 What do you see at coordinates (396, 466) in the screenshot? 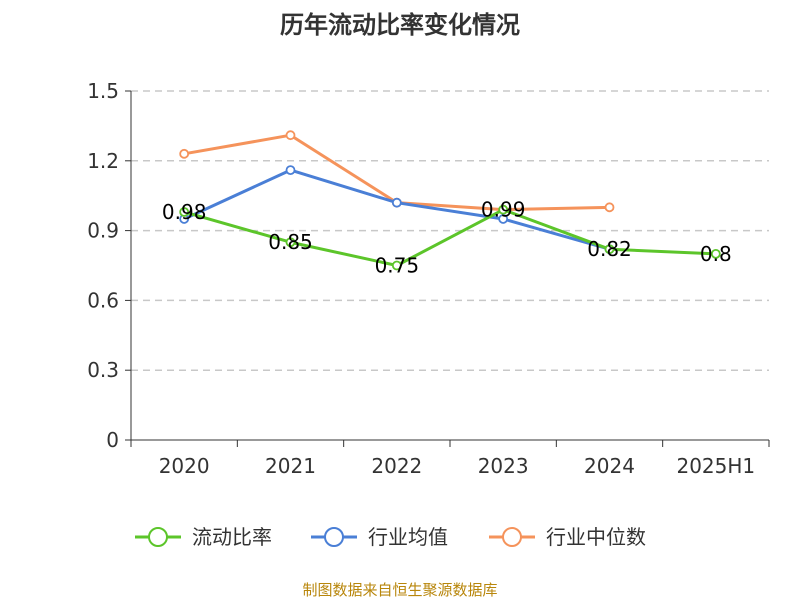
I see `x-tick-label: 2022` at bounding box center [396, 466].